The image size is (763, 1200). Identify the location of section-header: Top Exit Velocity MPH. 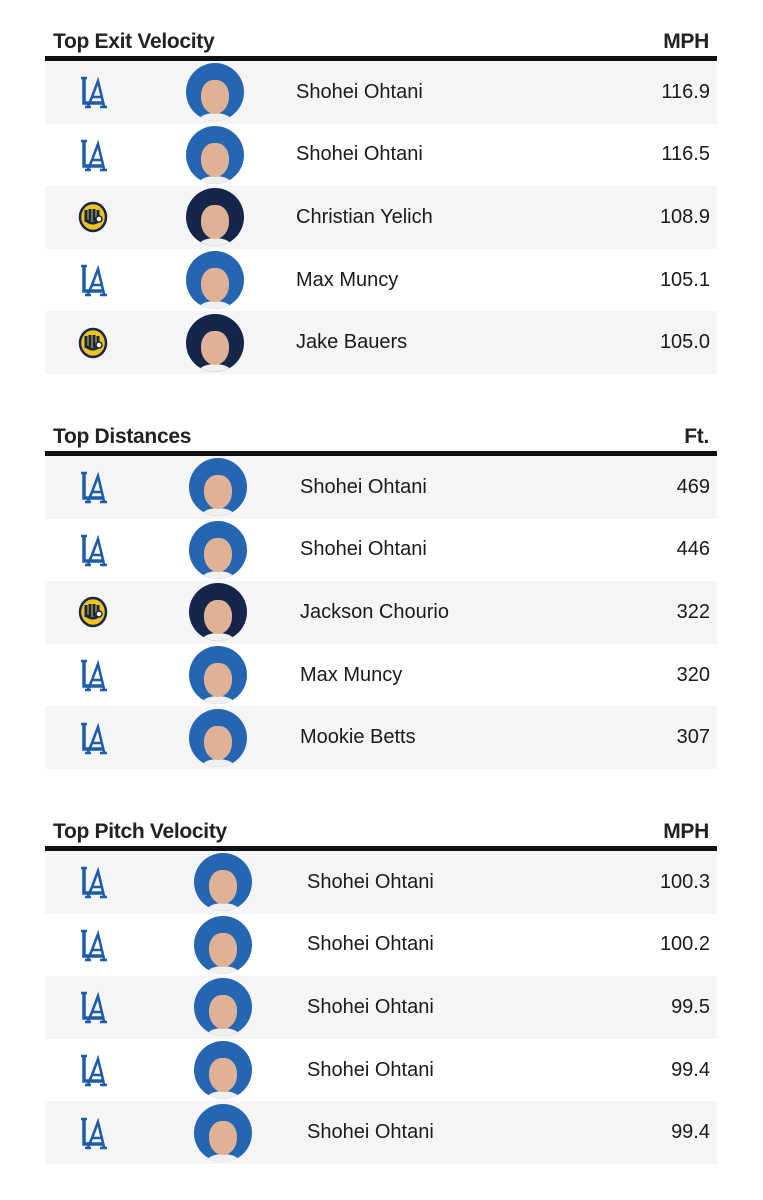
(381, 41).